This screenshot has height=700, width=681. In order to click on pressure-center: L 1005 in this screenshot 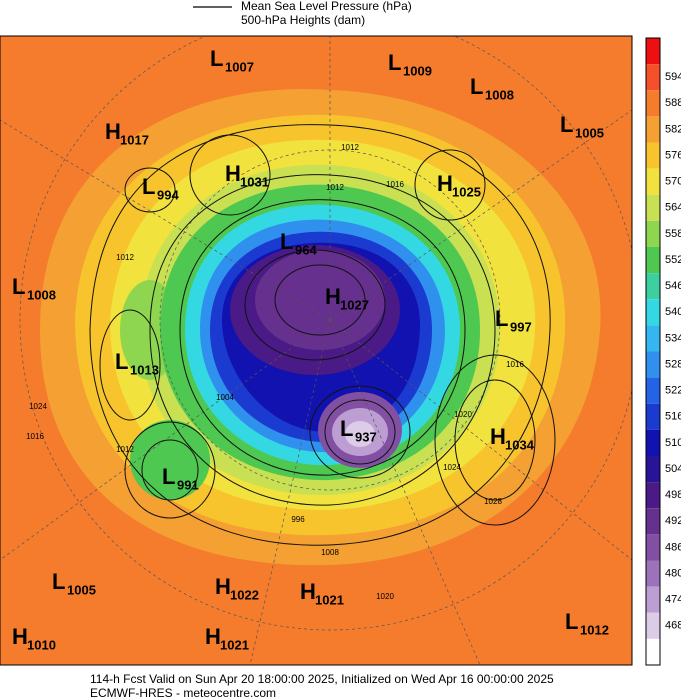, I will do `click(582, 126)`.